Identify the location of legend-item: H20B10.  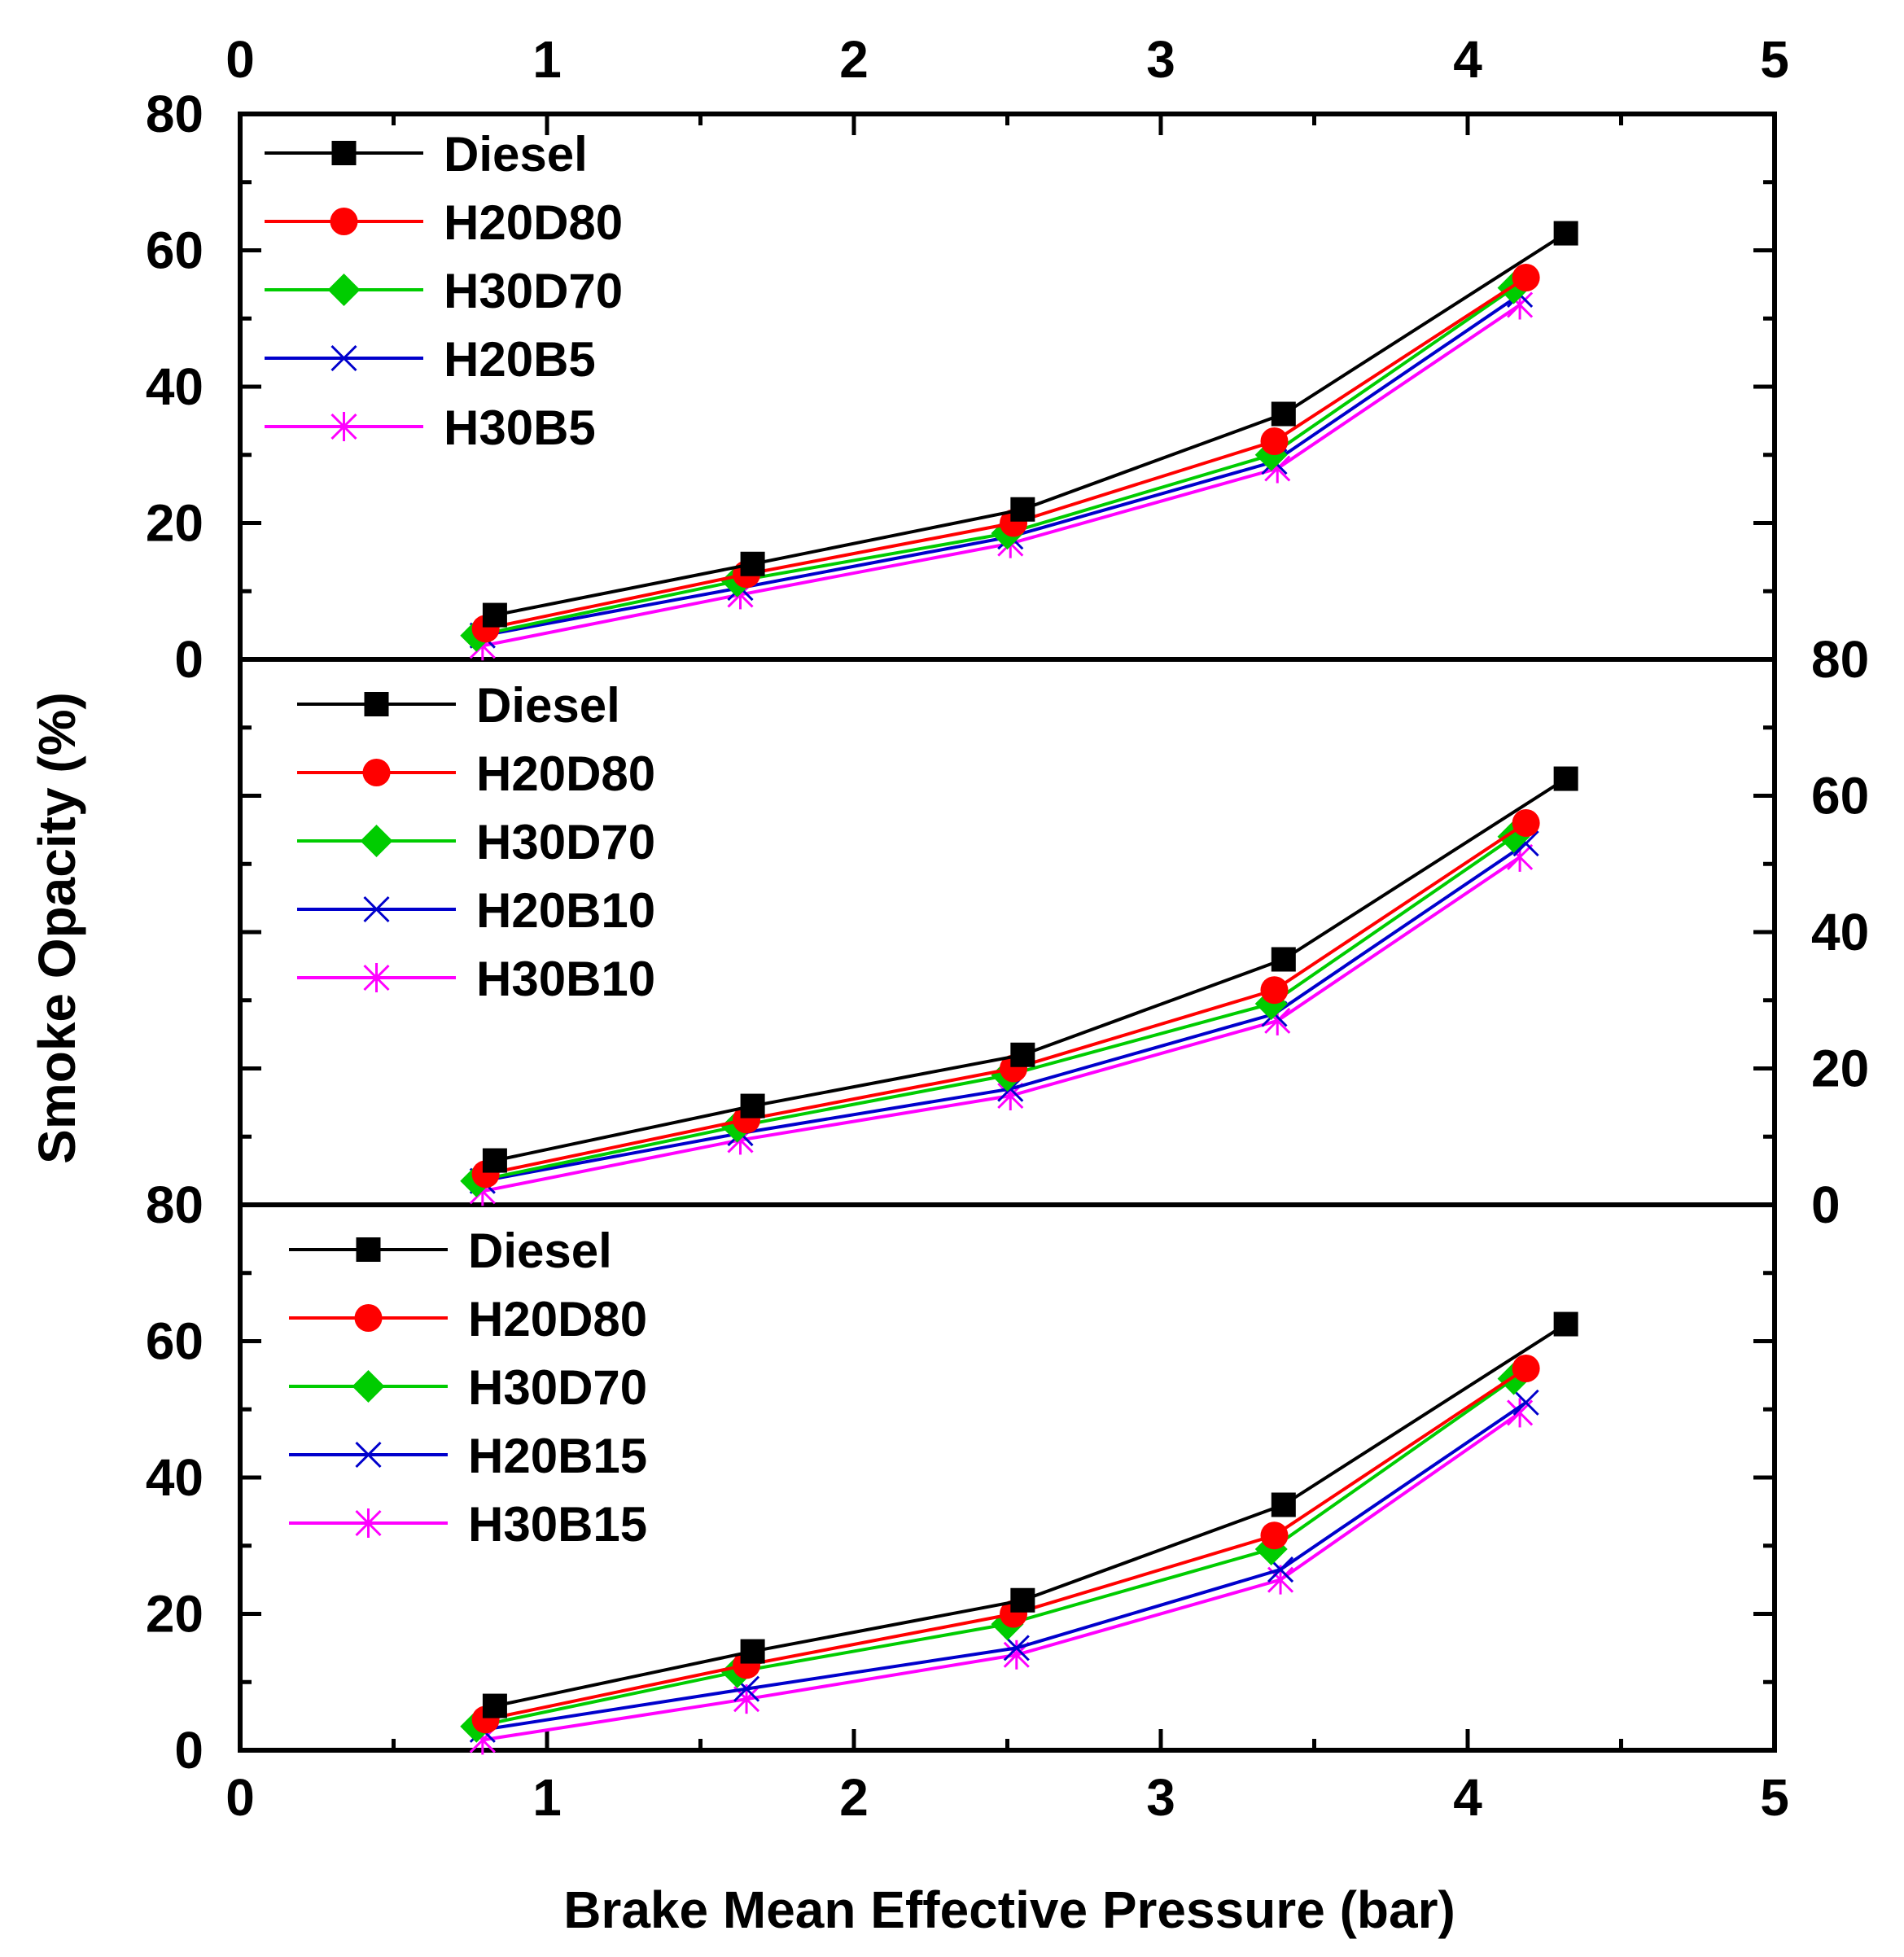
(476, 910).